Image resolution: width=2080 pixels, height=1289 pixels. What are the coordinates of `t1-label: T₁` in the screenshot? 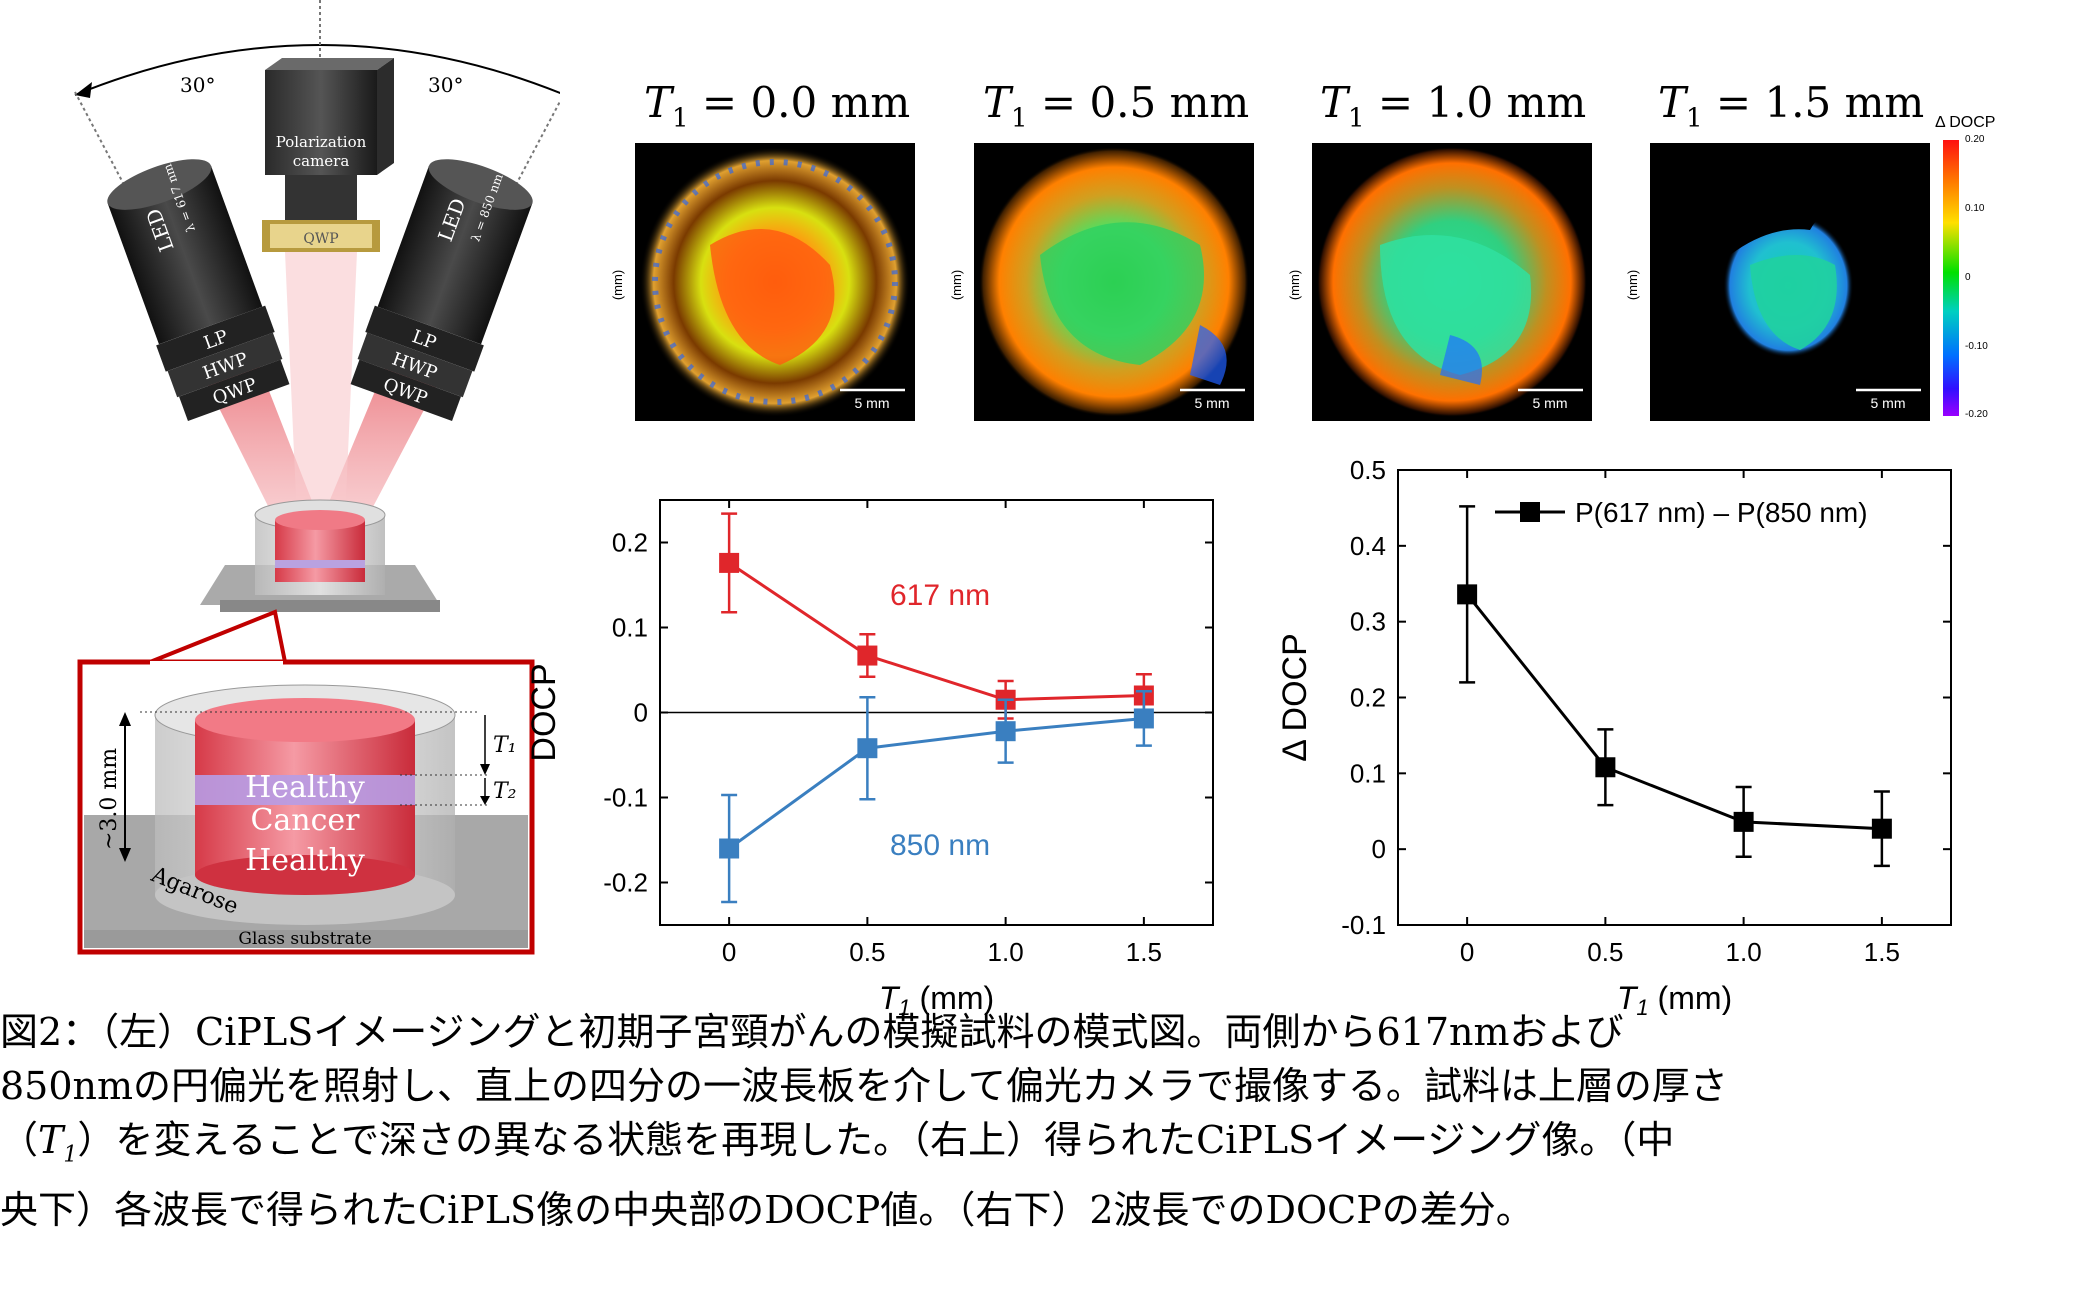 It's located at (505, 745).